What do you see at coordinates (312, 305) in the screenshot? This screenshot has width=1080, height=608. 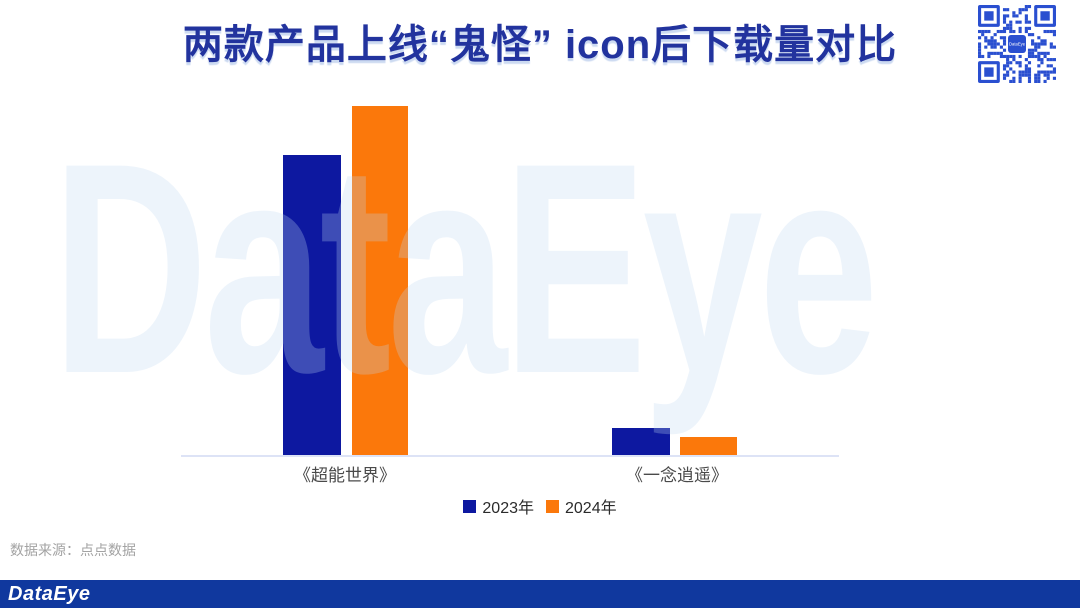 I see `bar-2023-chaoneng` at bounding box center [312, 305].